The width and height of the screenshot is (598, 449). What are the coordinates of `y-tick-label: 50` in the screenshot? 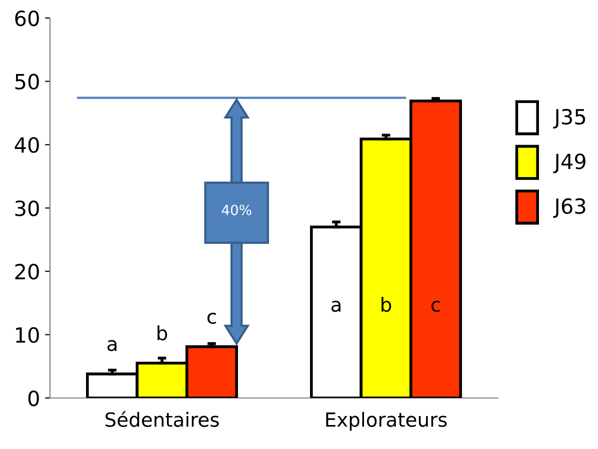 It's located at (27, 82).